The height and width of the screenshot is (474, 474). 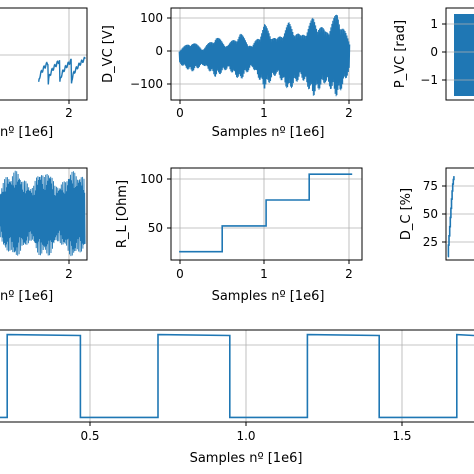 What do you see at coordinates (89, 436) in the screenshot?
I see `x-tick-label: 0.5` at bounding box center [89, 436].